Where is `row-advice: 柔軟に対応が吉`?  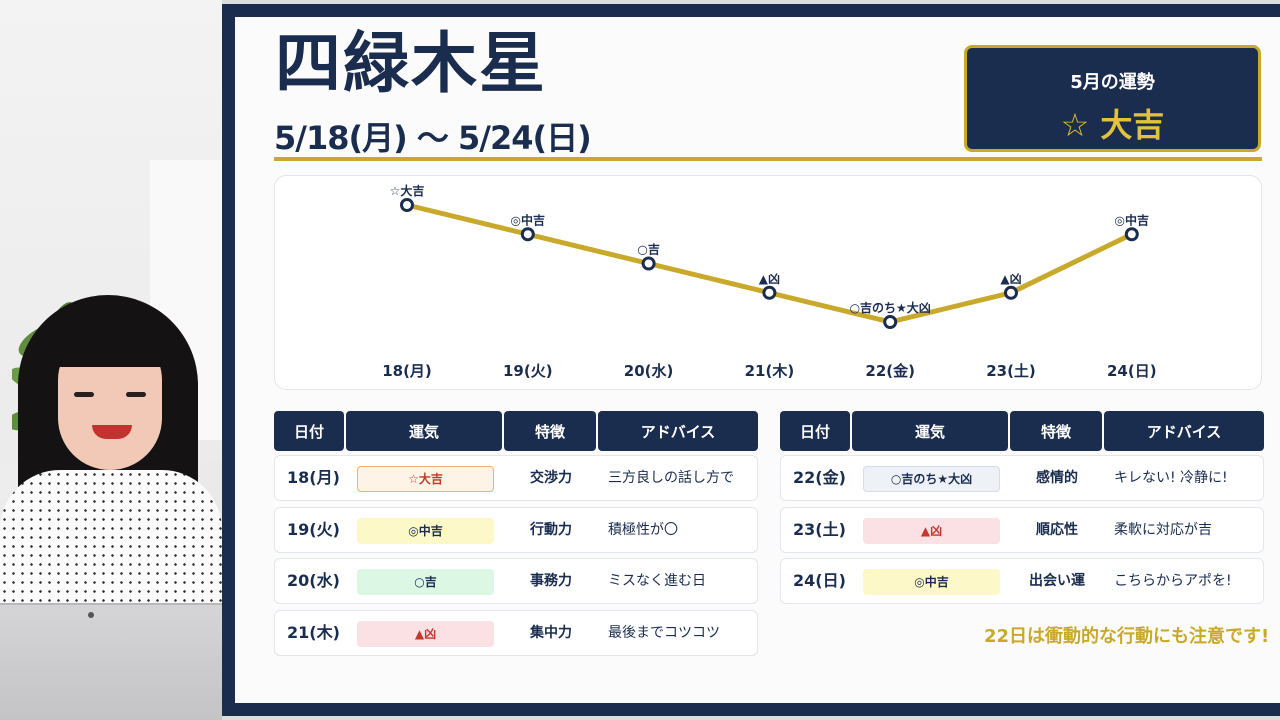 row-advice: 柔軟に対応が吉 is located at coordinates (1163, 529).